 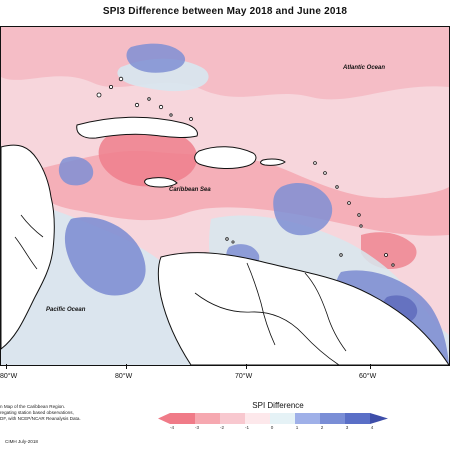 I want to click on legend-bar, so click(x=273, y=418).